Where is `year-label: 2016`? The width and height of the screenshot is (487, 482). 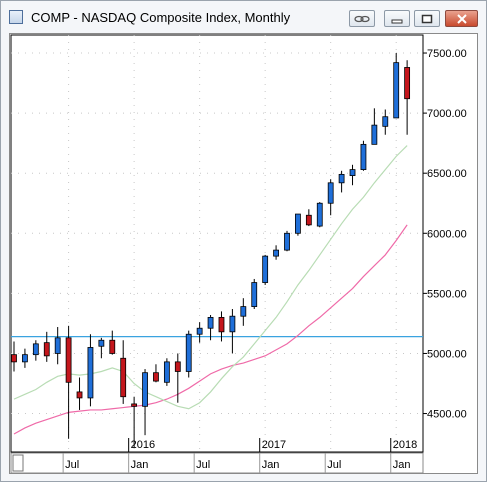 year-label: 2016 is located at coordinates (143, 445).